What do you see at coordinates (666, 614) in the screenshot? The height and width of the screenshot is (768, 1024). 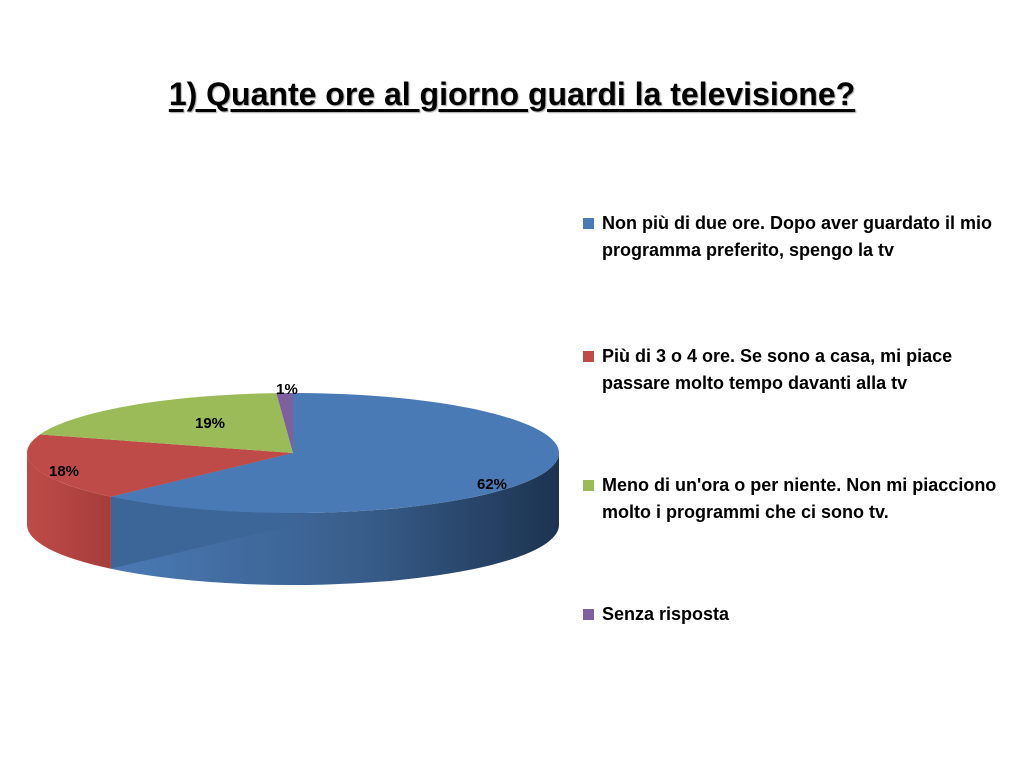 I see `legend-label: Senza risposta` at bounding box center [666, 614].